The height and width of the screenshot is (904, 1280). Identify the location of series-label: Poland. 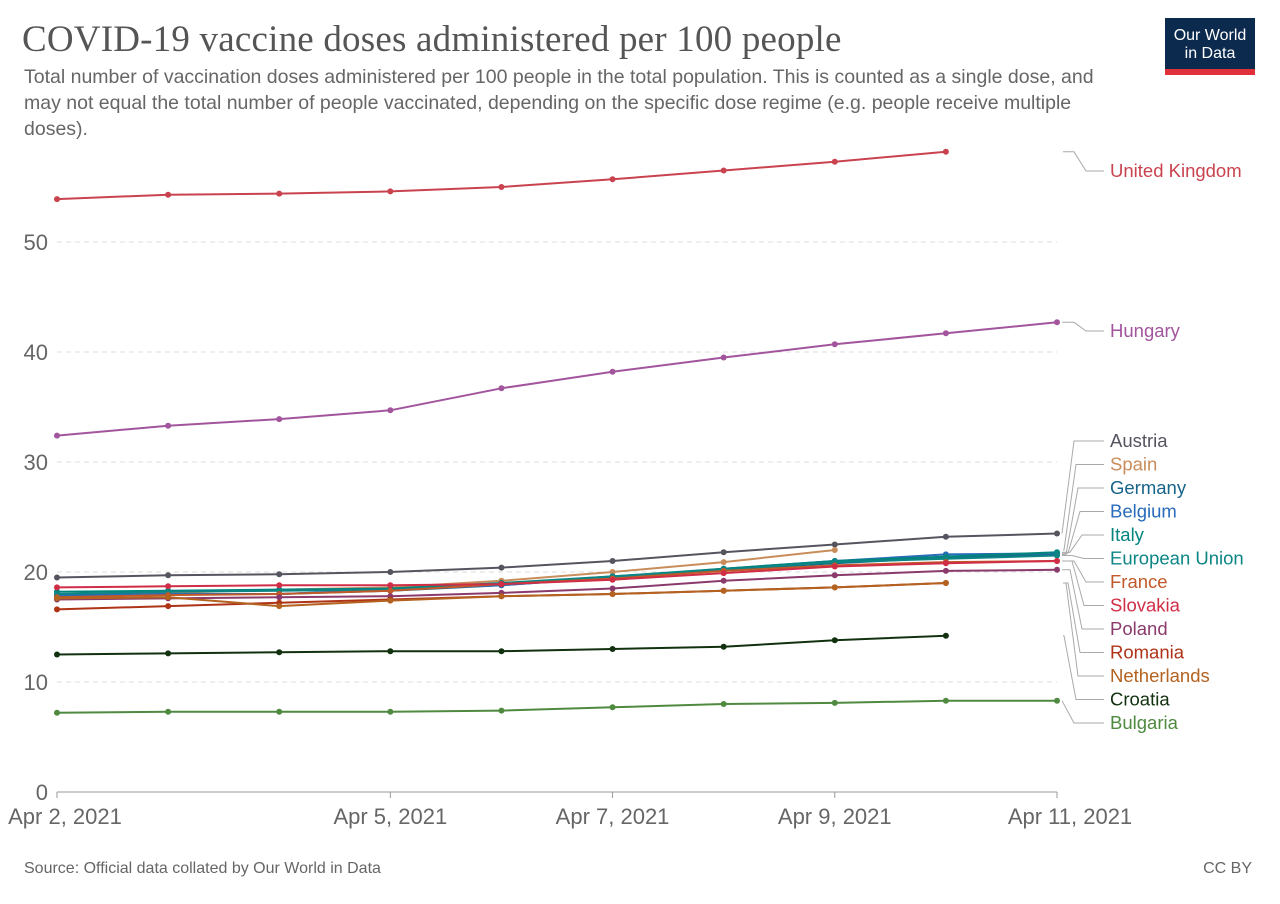
(1139, 628).